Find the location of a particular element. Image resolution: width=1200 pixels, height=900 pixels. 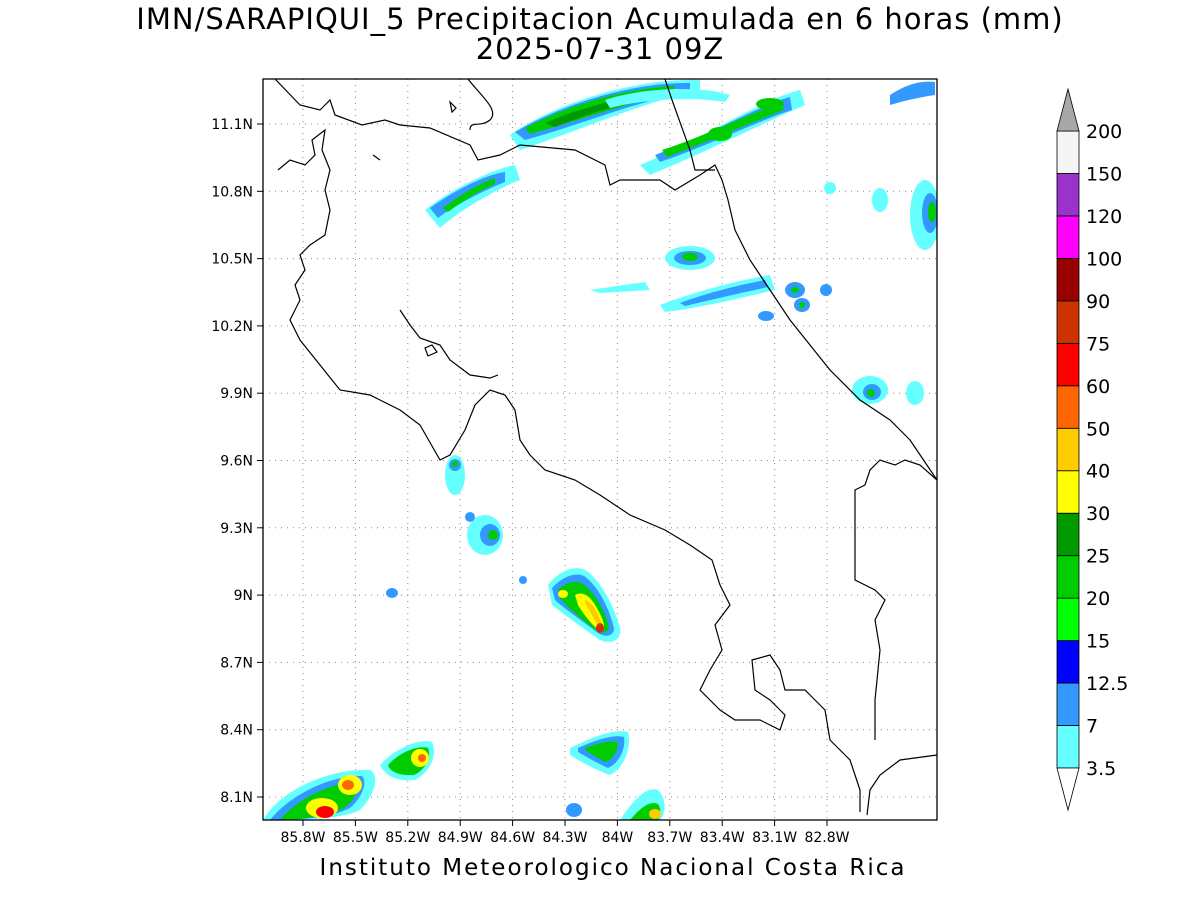

colorbar-label: 20 is located at coordinates (1098, 599).